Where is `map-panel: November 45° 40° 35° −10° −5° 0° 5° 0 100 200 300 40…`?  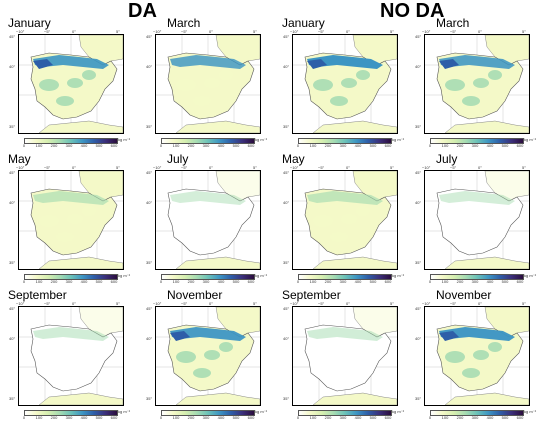 map-panel: November 45° 40° 35° −10° −5° 0° 5° 0 100 200 300 40… is located at coordinates (475, 354).